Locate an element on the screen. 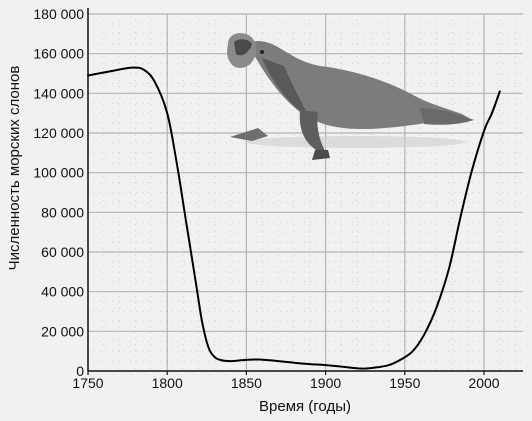 Image resolution: width=532 pixels, height=421 pixels. y-tick-label-160000: 160 000 is located at coordinates (58, 54).